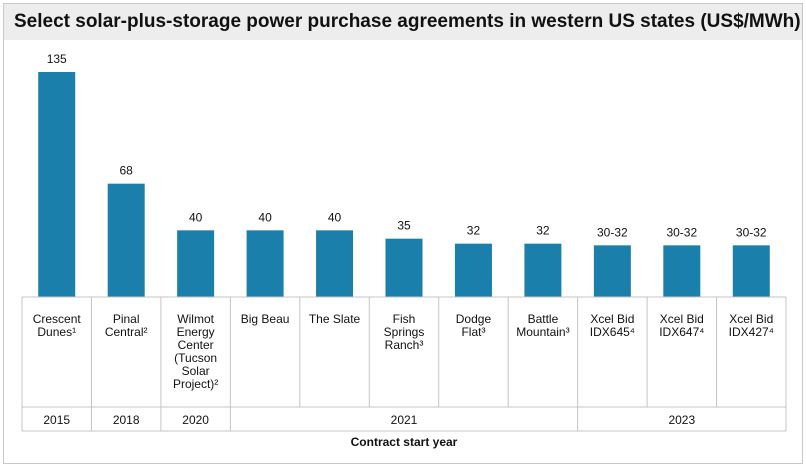 Image resolution: width=806 pixels, height=466 pixels. What do you see at coordinates (404, 420) in the screenshot?
I see `year-label: 2021` at bounding box center [404, 420].